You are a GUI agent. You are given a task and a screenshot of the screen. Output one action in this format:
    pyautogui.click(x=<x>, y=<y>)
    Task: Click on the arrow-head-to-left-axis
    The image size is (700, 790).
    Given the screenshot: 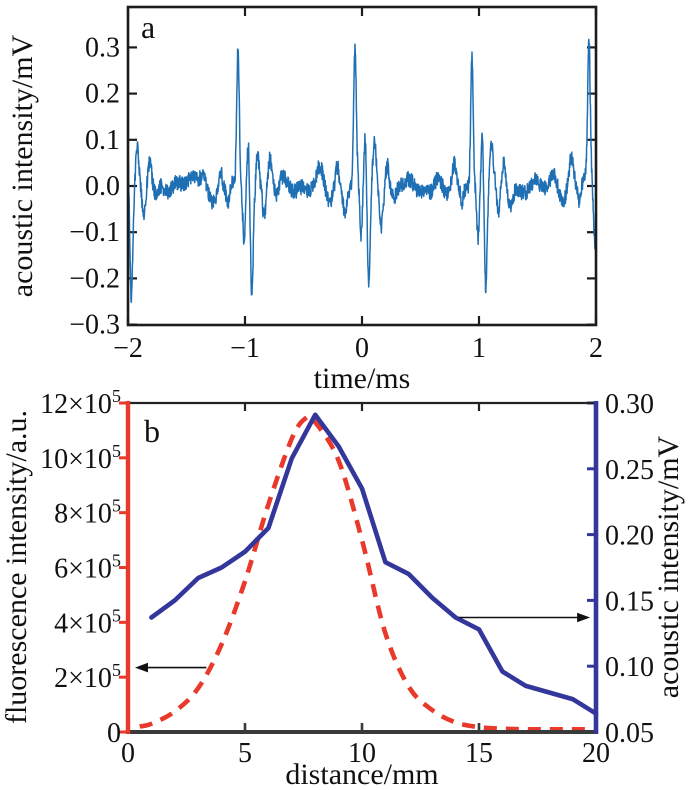 What is the action you would take?
    pyautogui.click(x=141, y=667)
    